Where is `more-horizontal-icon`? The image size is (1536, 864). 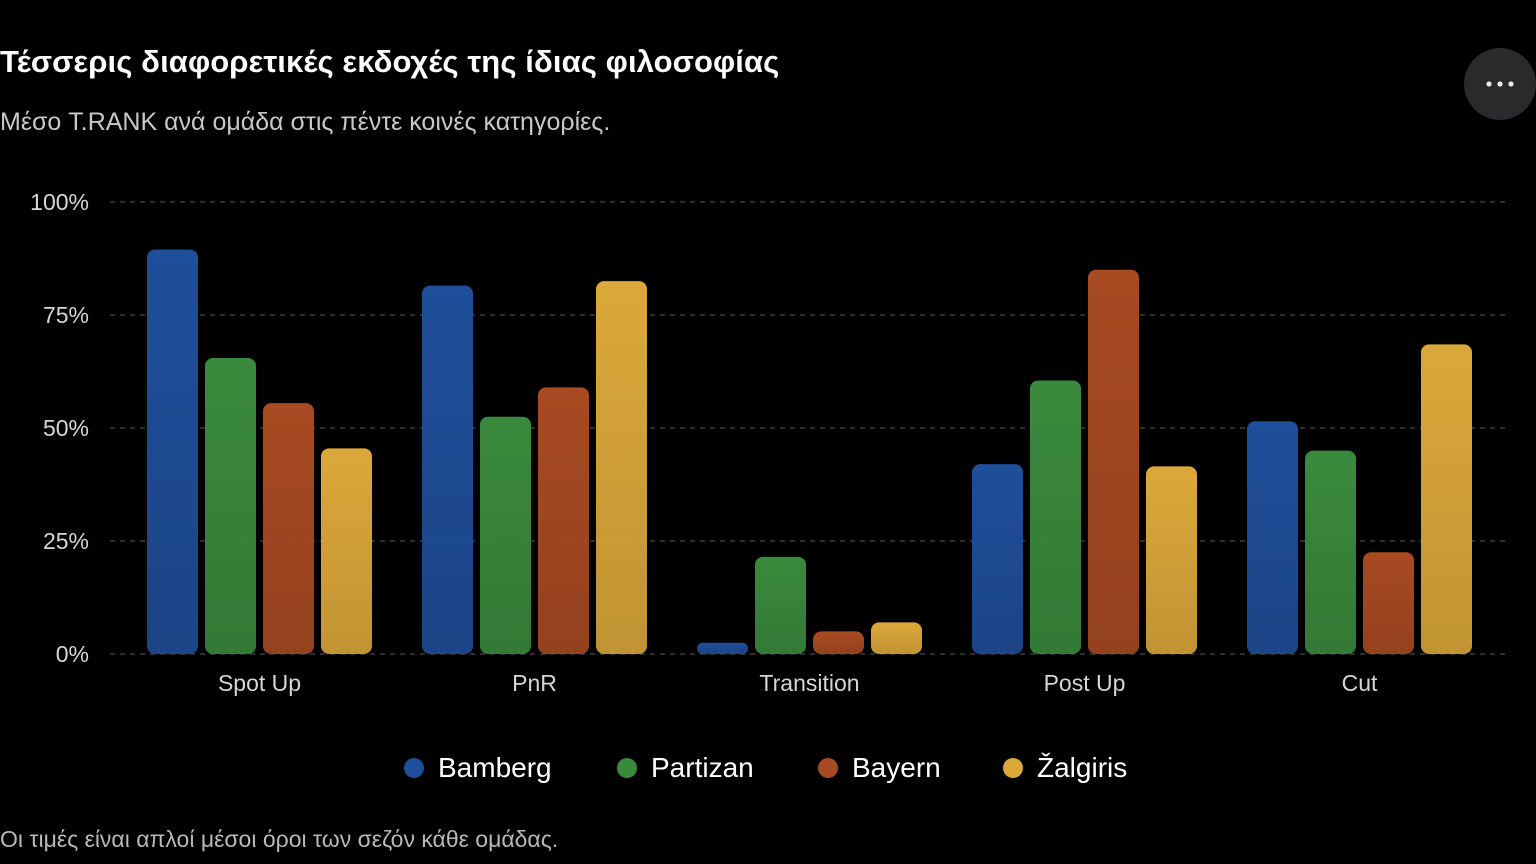 more-horizontal-icon is located at coordinates (1500, 84).